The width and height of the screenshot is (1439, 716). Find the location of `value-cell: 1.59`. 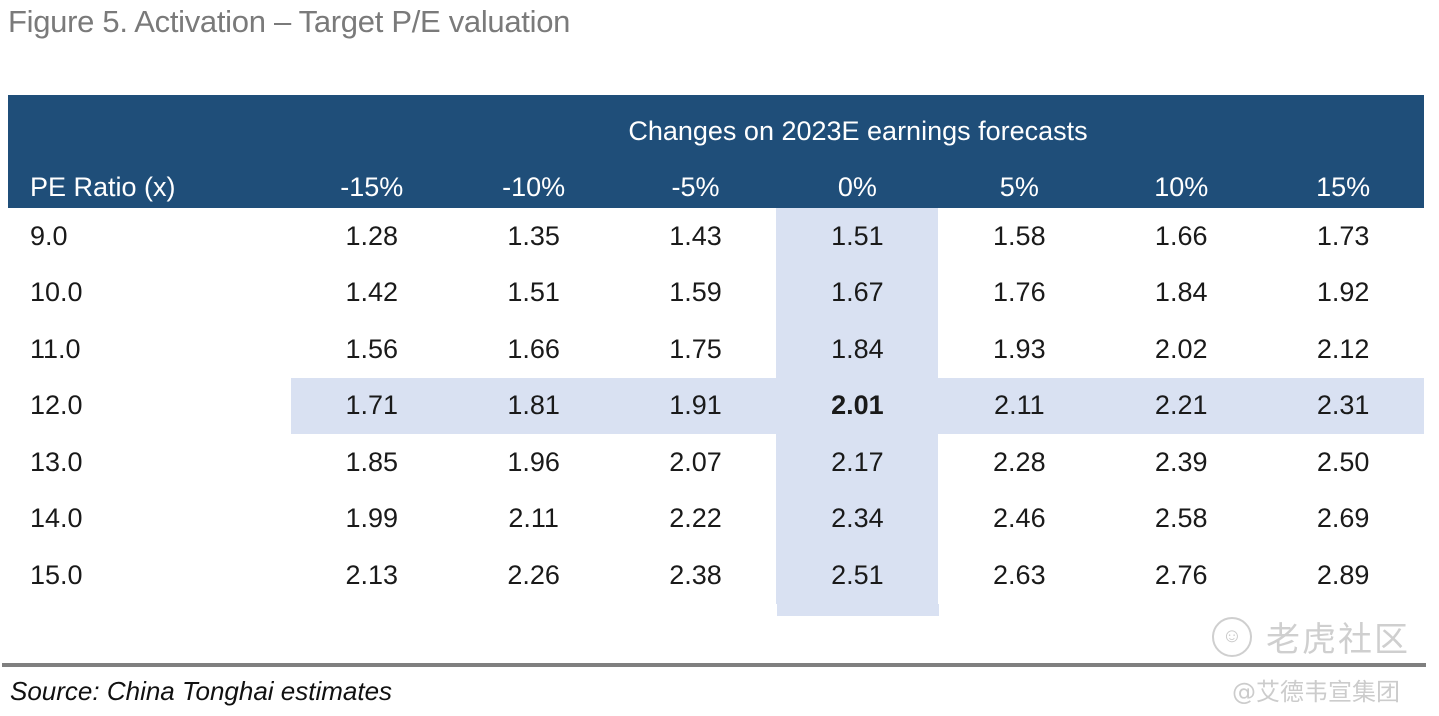

value-cell: 1.59 is located at coordinates (695, 292).